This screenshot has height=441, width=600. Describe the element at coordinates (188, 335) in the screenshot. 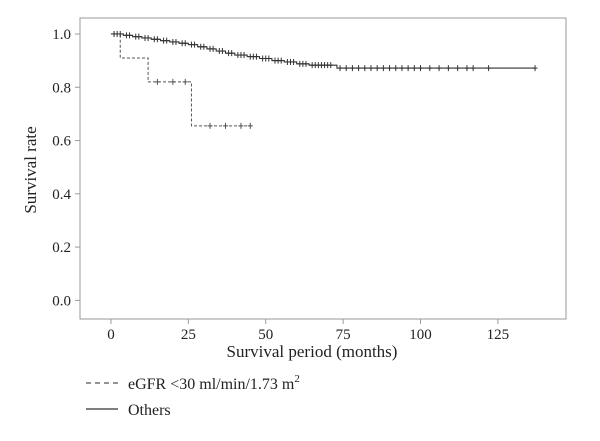

I see `x-tick-label: 25` at that location.